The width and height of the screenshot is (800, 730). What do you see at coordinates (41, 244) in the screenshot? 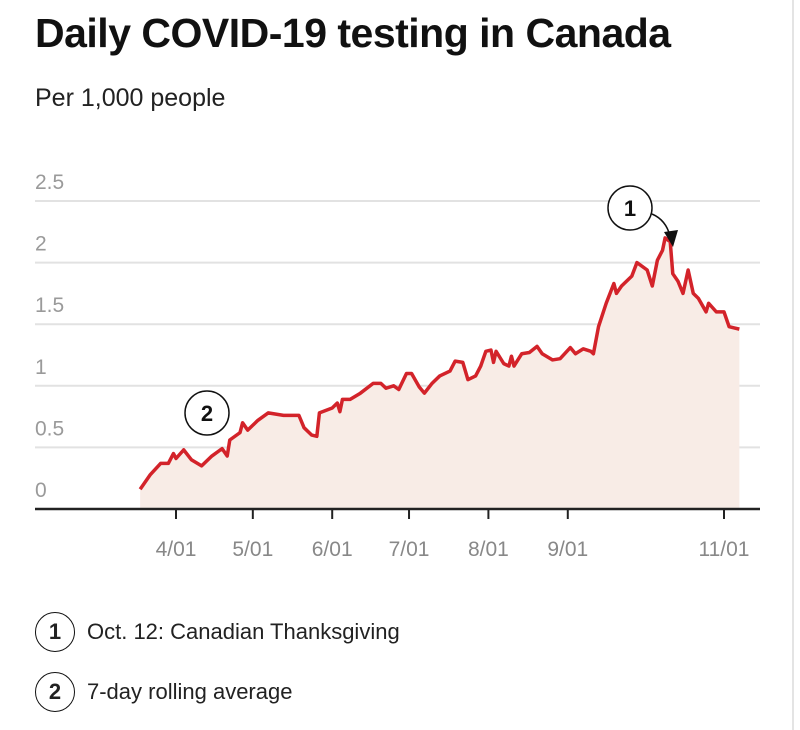
I see `y-tick-label: 2` at bounding box center [41, 244].